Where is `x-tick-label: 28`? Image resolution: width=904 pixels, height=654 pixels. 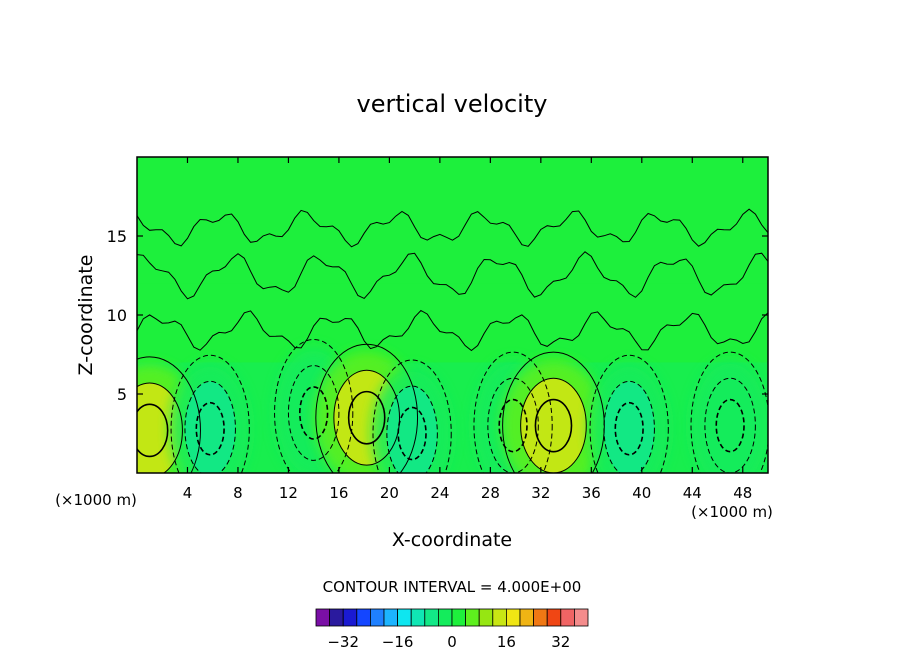 x-tick-label: 28 is located at coordinates (490, 493).